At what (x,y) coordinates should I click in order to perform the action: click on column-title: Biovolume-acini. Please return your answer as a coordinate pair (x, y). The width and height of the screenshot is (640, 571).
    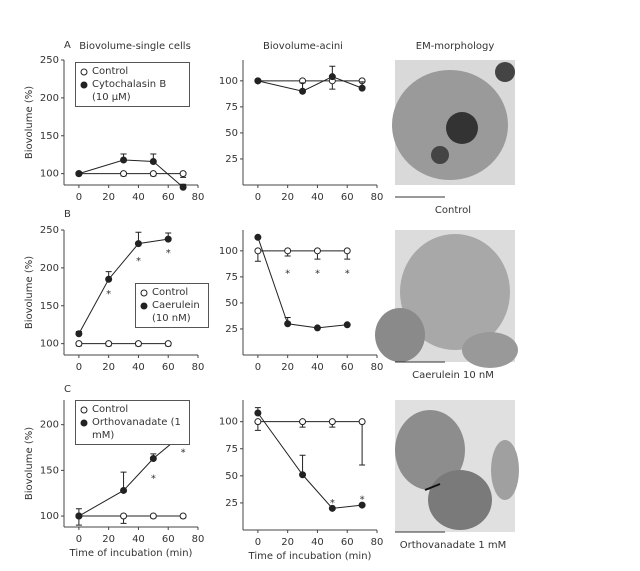
    Looking at the image, I should click on (303, 46).